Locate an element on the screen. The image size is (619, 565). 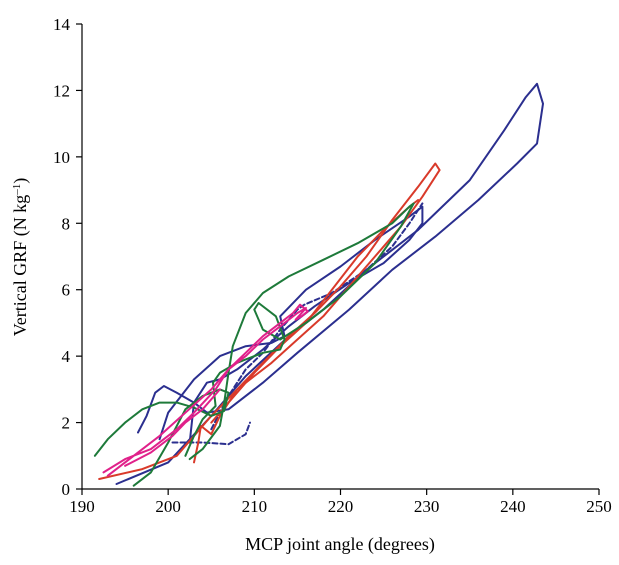
x-tick-label: 250 is located at coordinates (599, 506).